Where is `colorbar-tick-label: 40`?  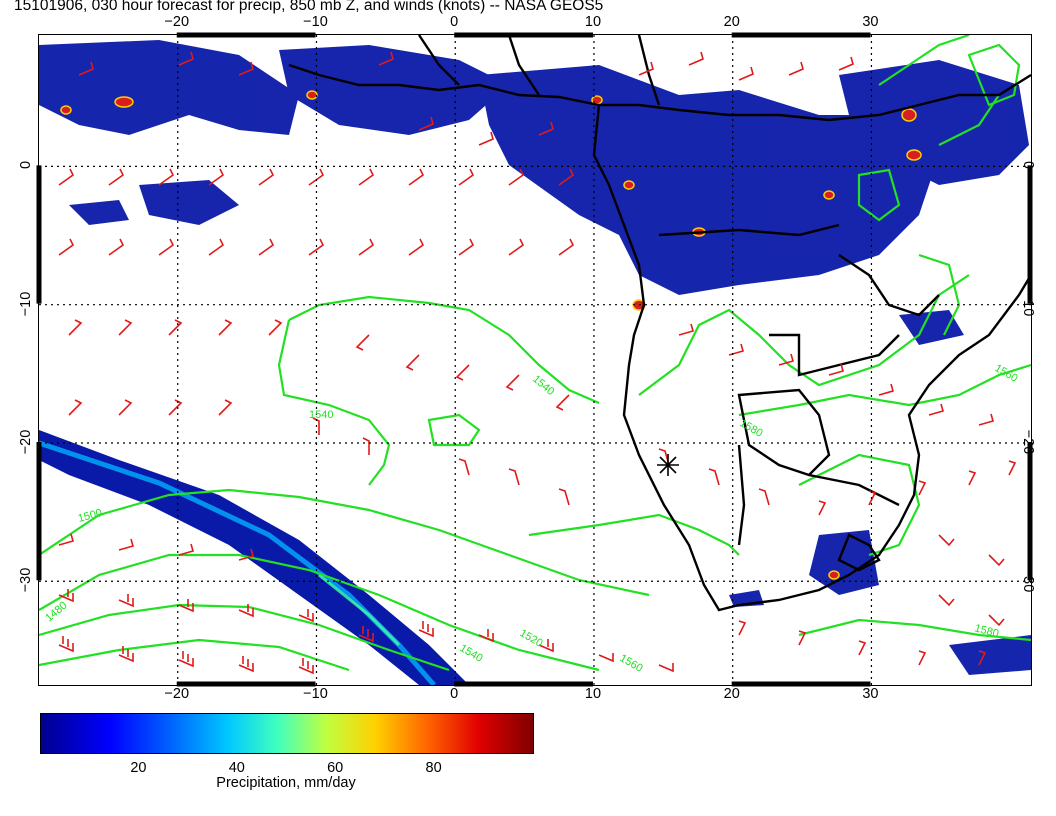
colorbar-tick-label: 40 is located at coordinates (236, 768).